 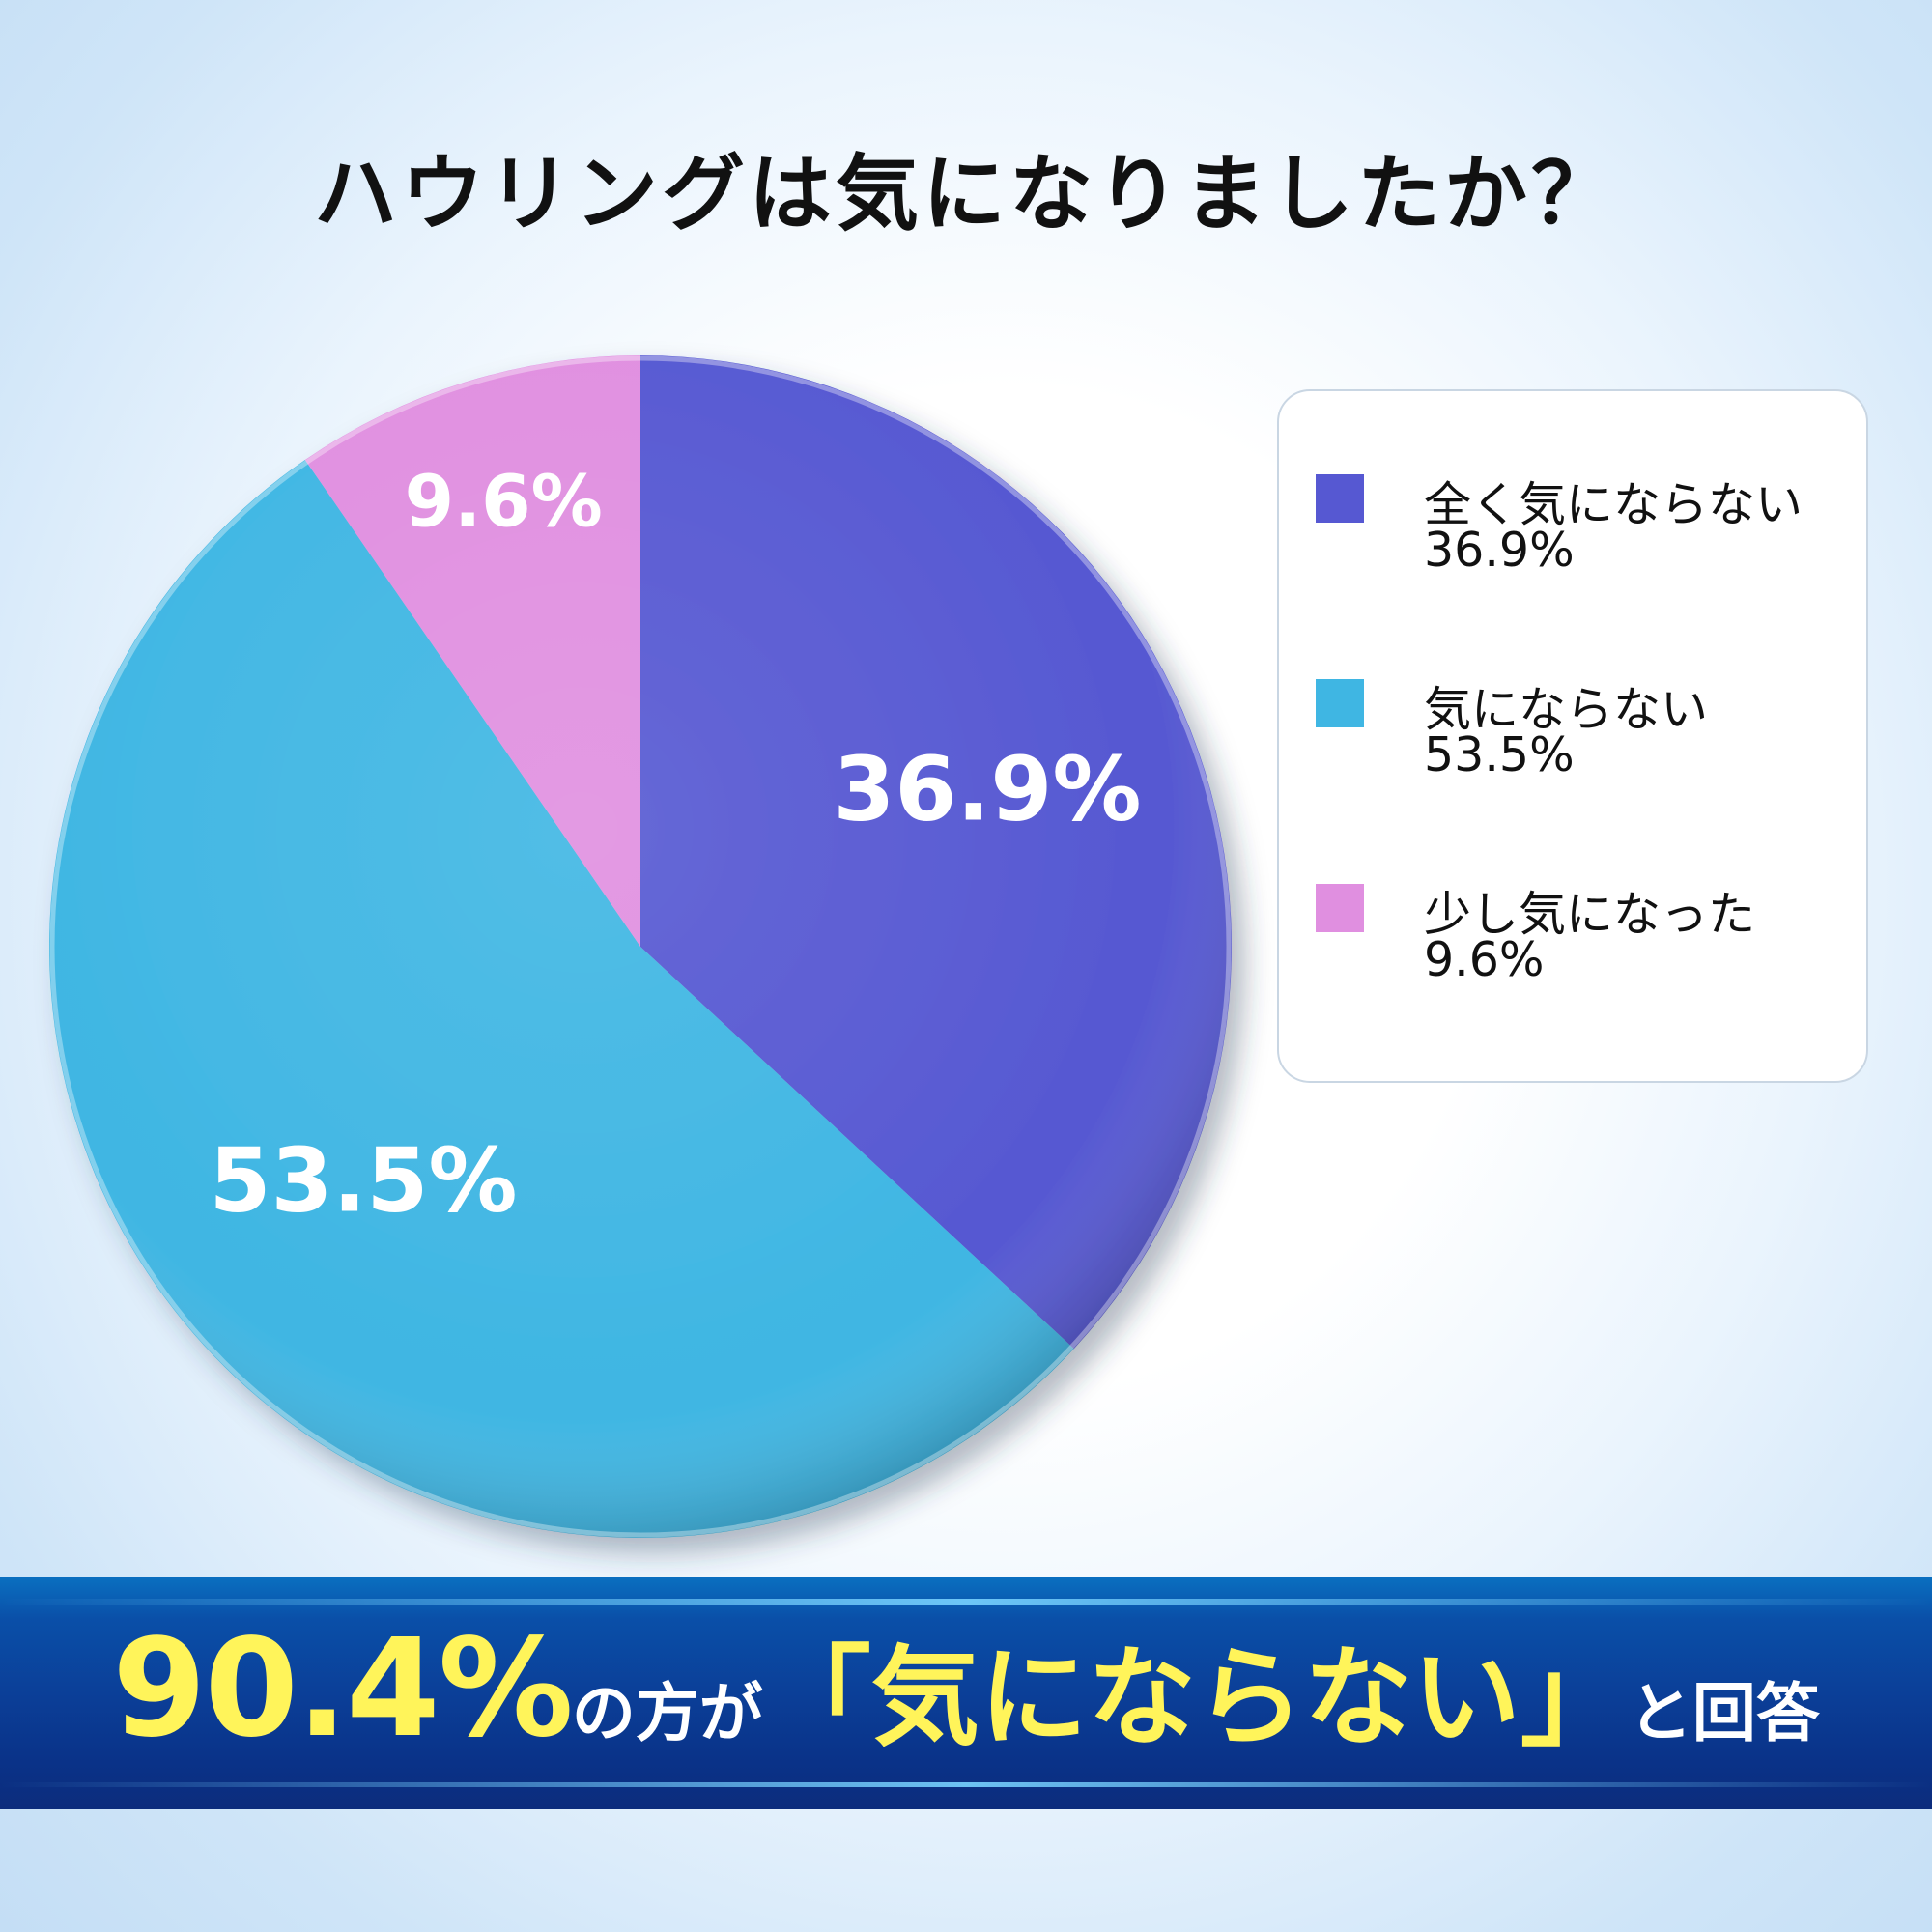 I want to click on legend-item: 全く気にならない 36.9%, so click(x=1586, y=524).